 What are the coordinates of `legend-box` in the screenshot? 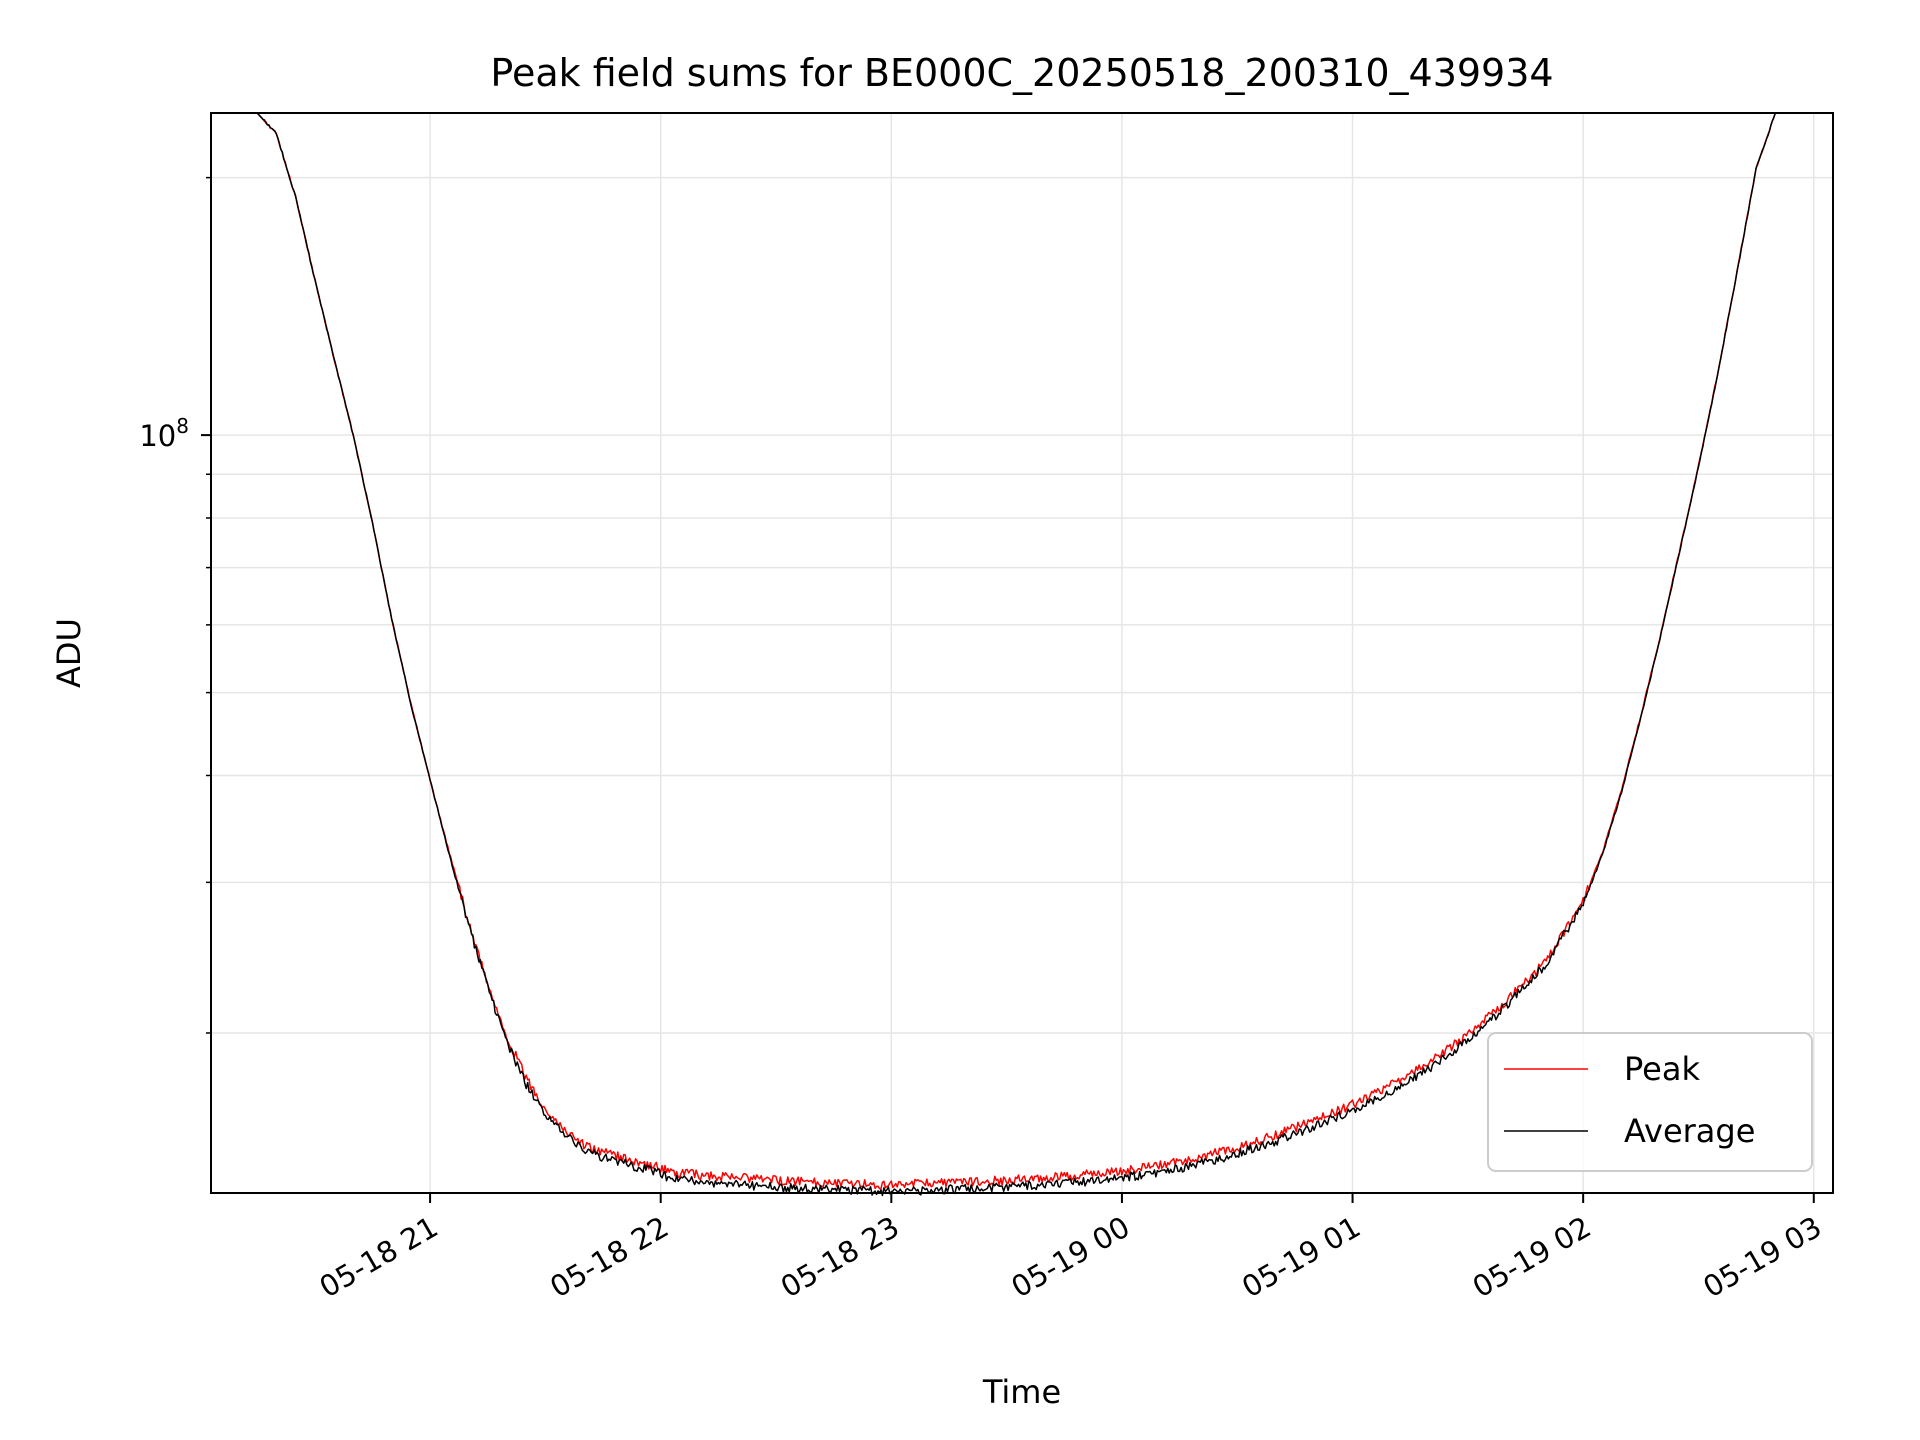 It's located at (1650, 1102).